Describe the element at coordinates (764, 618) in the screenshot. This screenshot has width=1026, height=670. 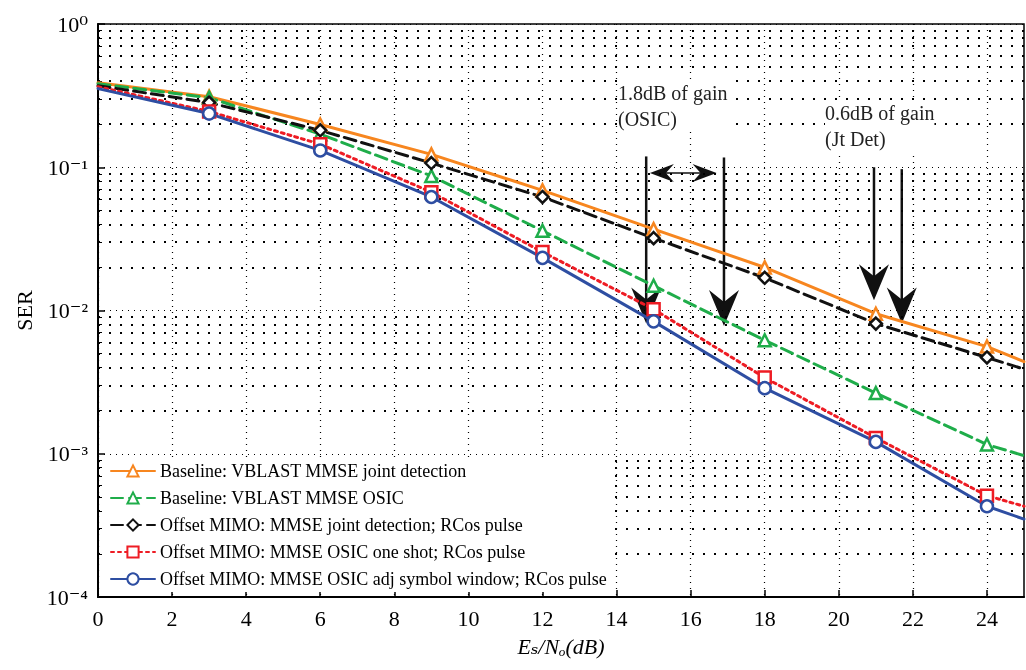
I see `x-tick-label: 18` at that location.